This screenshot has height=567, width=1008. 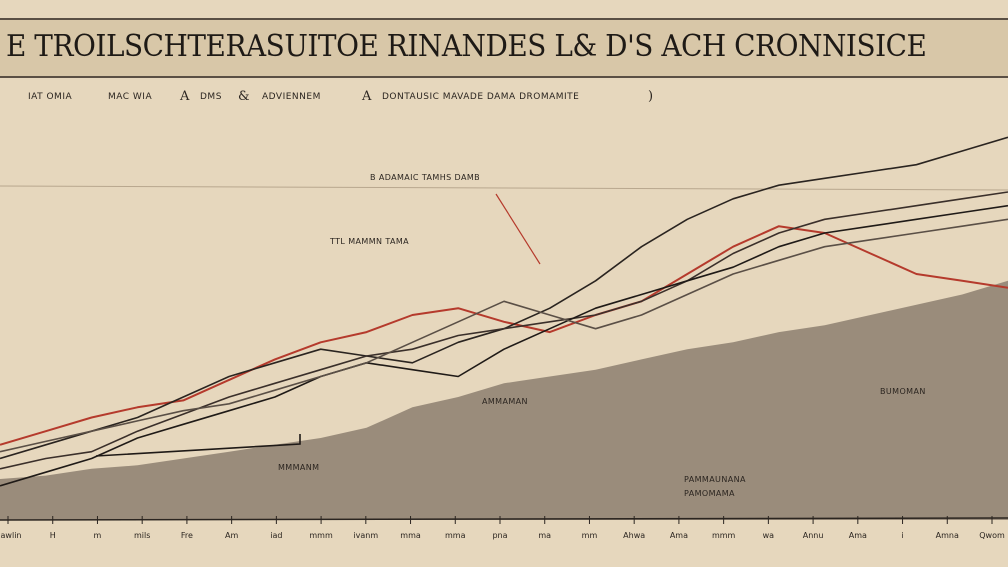 What do you see at coordinates (231, 535) in the screenshot?
I see `x-tick-label-5: Am` at bounding box center [231, 535].